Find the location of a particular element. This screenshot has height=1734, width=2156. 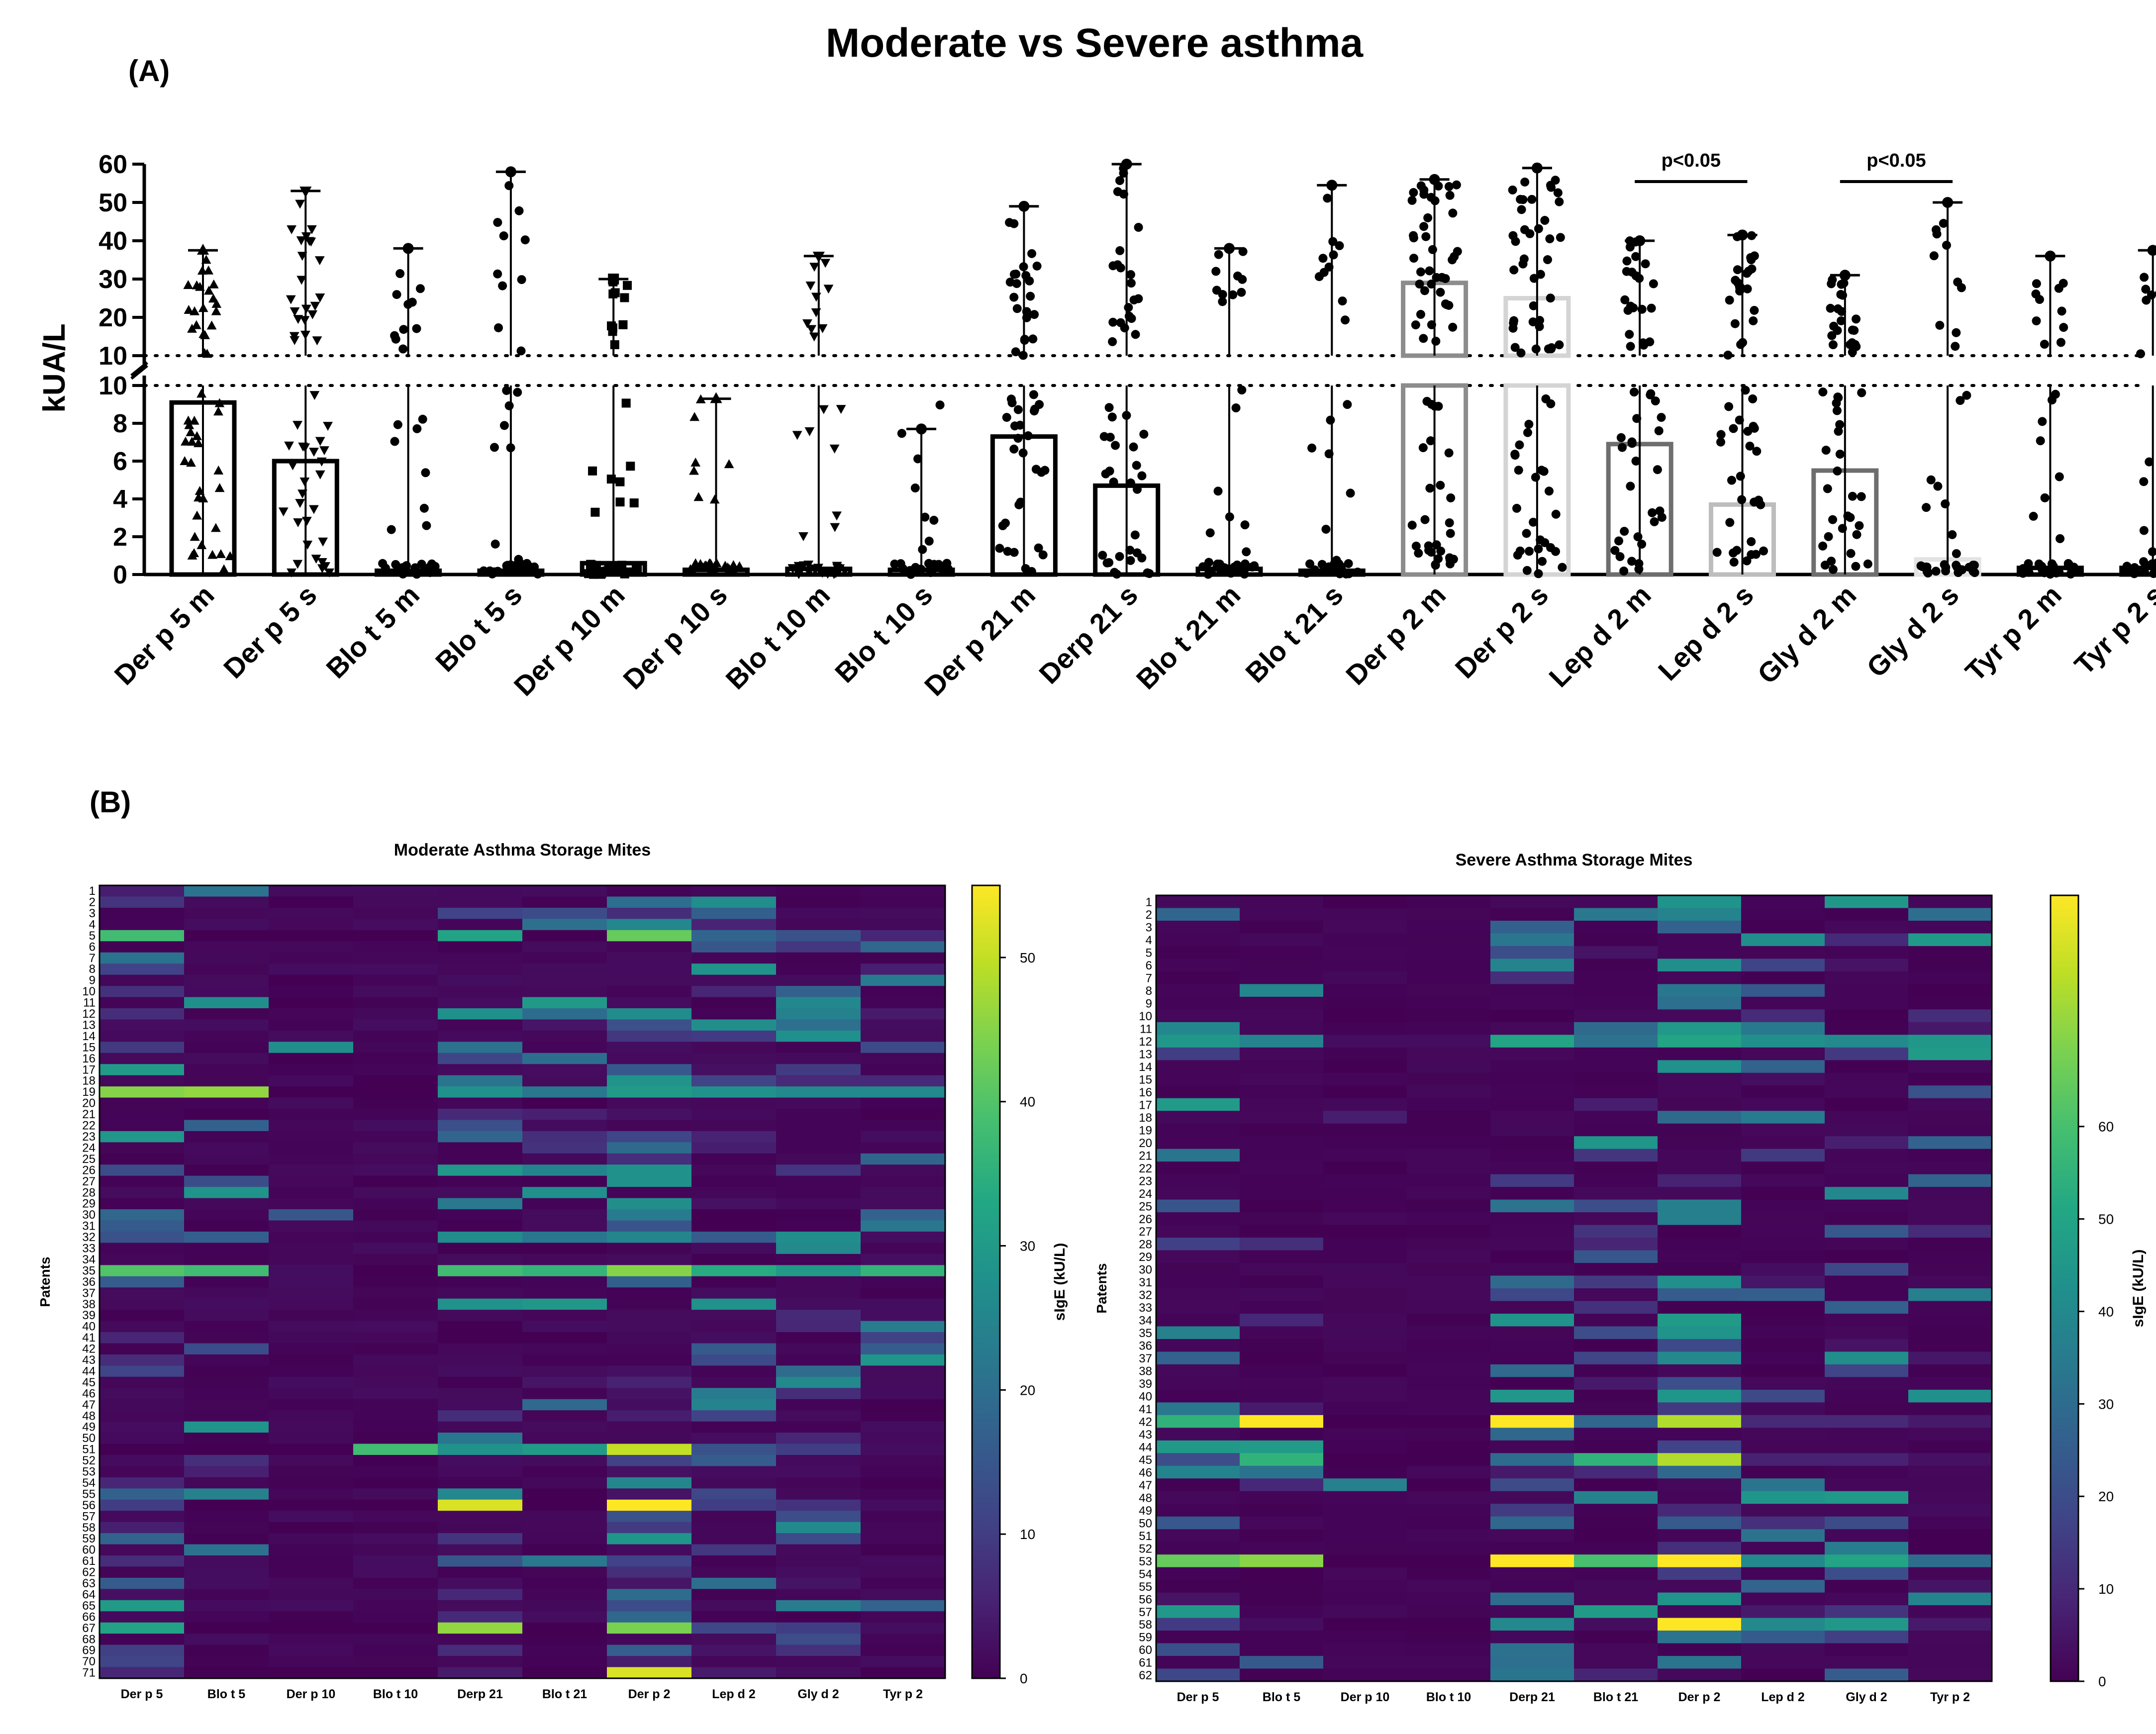

panel-a-label: (A) is located at coordinates (149, 71).